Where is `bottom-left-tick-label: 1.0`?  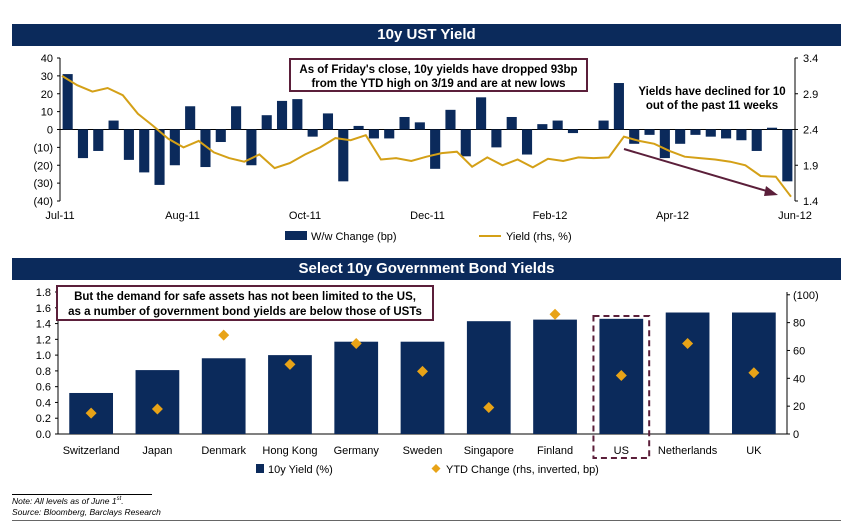 bottom-left-tick-label: 1.0 is located at coordinates (43, 356).